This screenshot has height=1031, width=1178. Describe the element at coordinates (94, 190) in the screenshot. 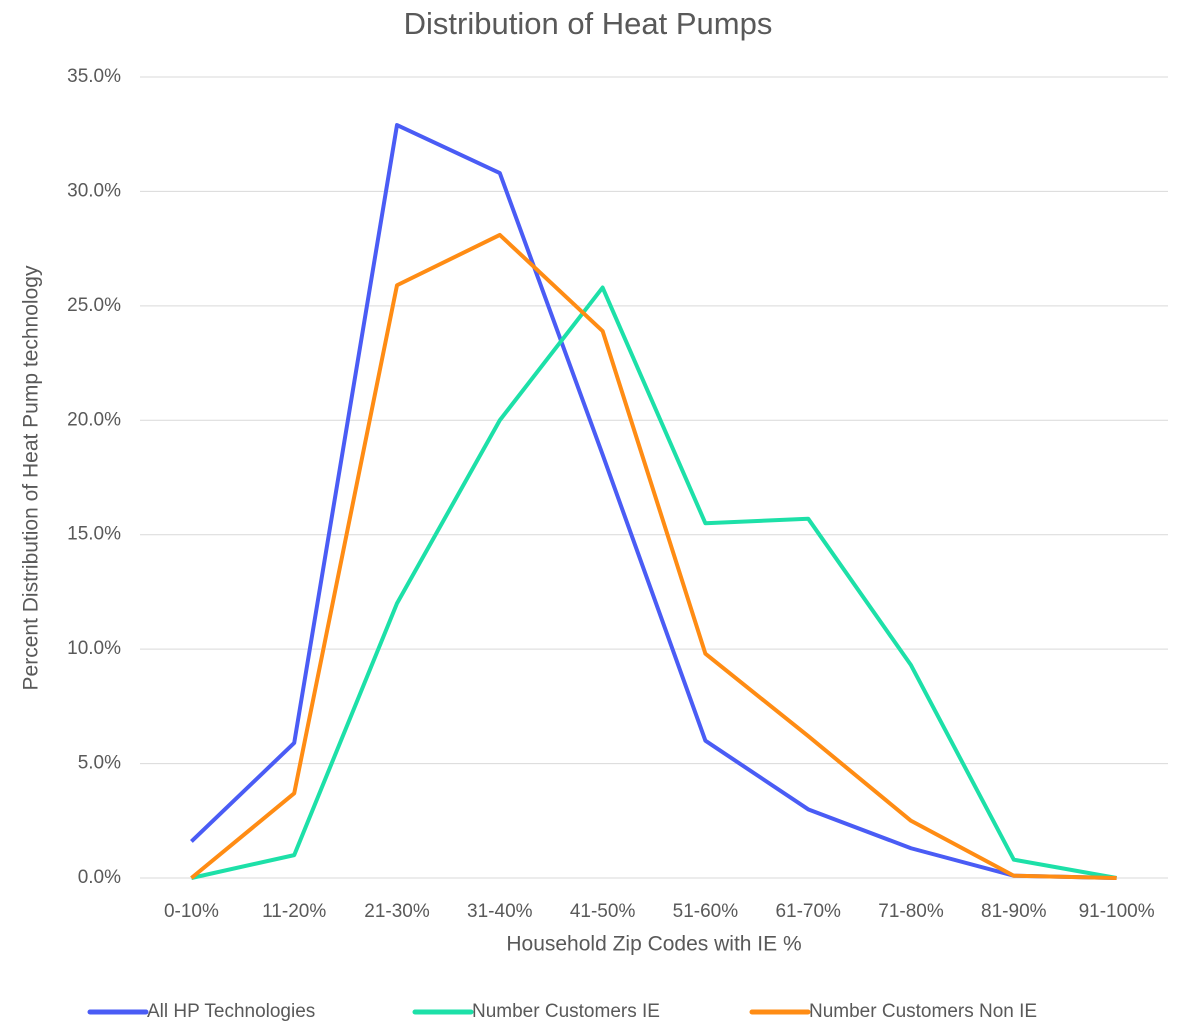

I see `y-tick-label: 30.0%` at that location.